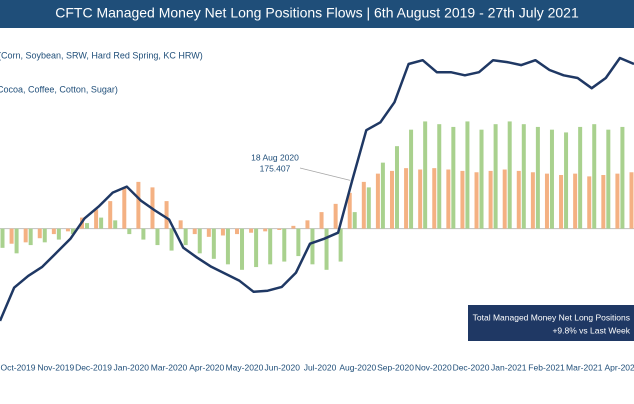 This screenshot has width=634, height=404. What do you see at coordinates (546, 367) in the screenshot?
I see `x-tick-label: Feb-2021` at bounding box center [546, 367].